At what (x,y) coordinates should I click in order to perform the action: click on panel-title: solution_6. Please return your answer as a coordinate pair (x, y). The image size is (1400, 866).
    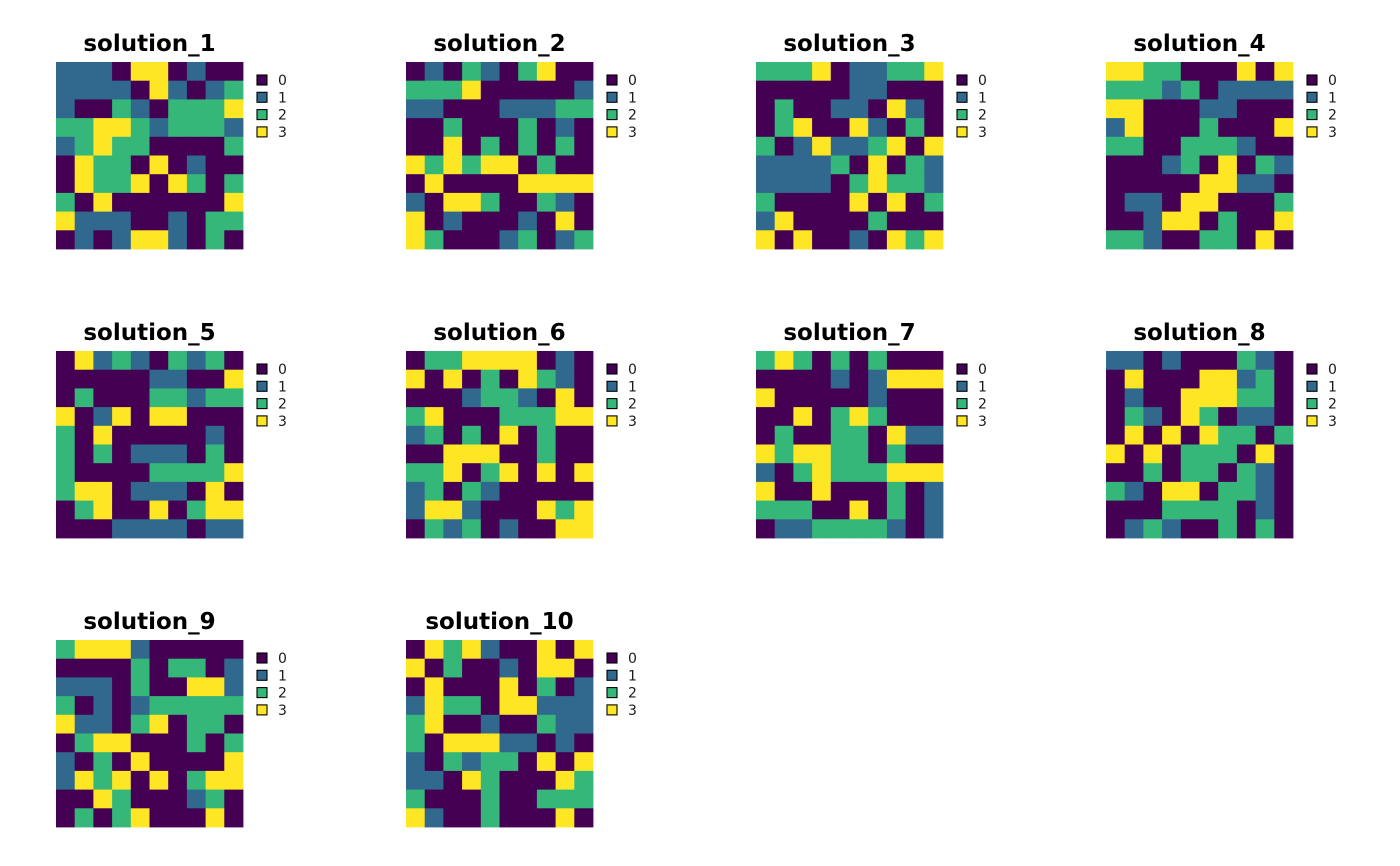
    Looking at the image, I should click on (499, 333).